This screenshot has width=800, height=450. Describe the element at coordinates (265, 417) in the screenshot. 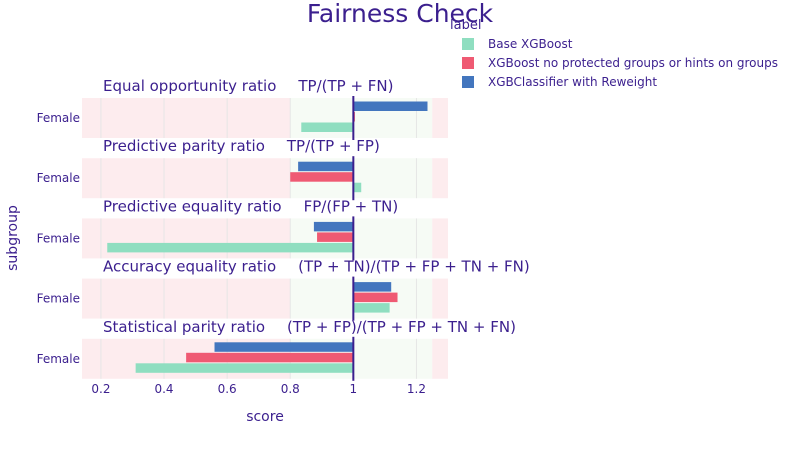

I see `x-axis-label: score` at that location.